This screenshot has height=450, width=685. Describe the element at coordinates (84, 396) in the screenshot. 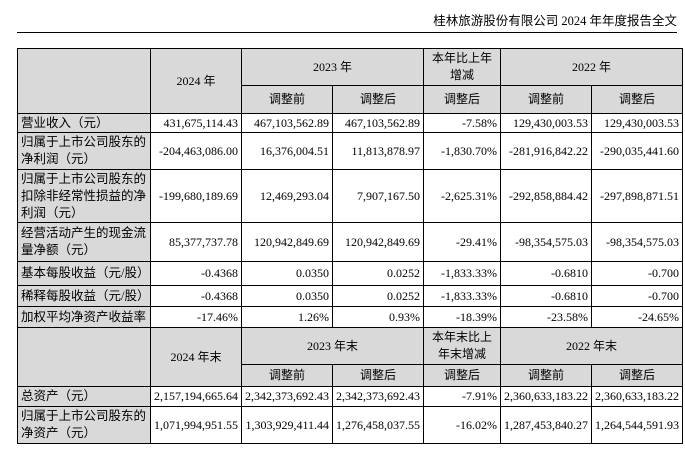

I see `row-label: 总资产（元）` at that location.